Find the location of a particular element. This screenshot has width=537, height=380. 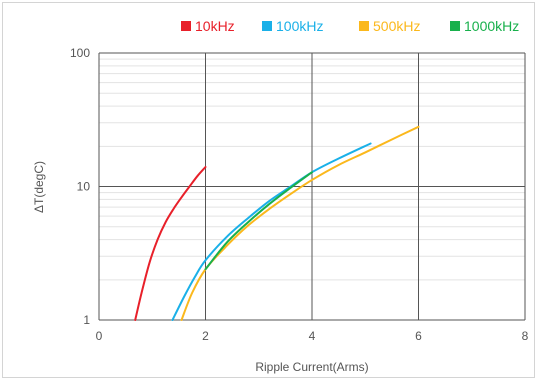

legend-label: 100kHz is located at coordinates (299, 26).